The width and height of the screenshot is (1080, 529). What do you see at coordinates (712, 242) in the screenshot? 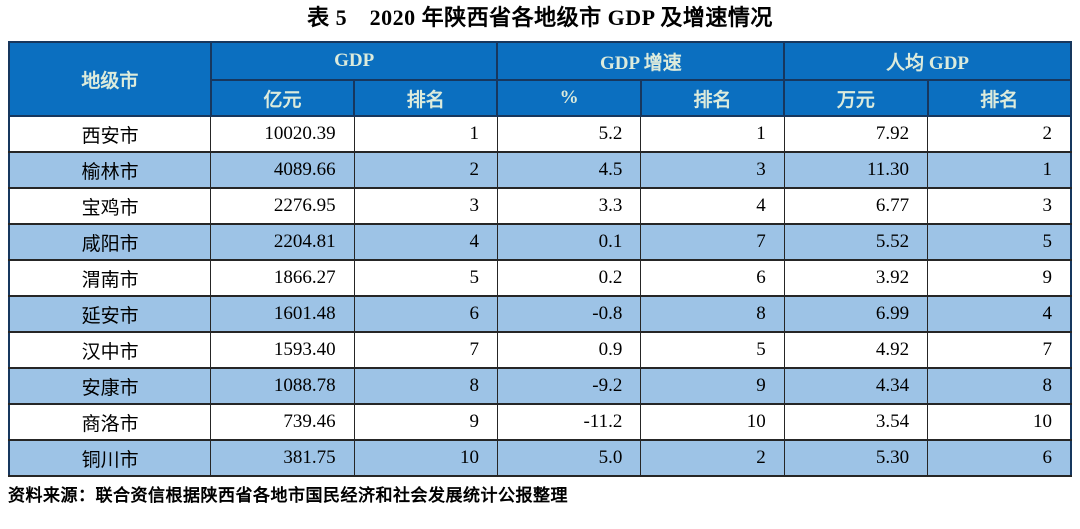
I see `growth-rank-cell: 7` at bounding box center [712, 242].